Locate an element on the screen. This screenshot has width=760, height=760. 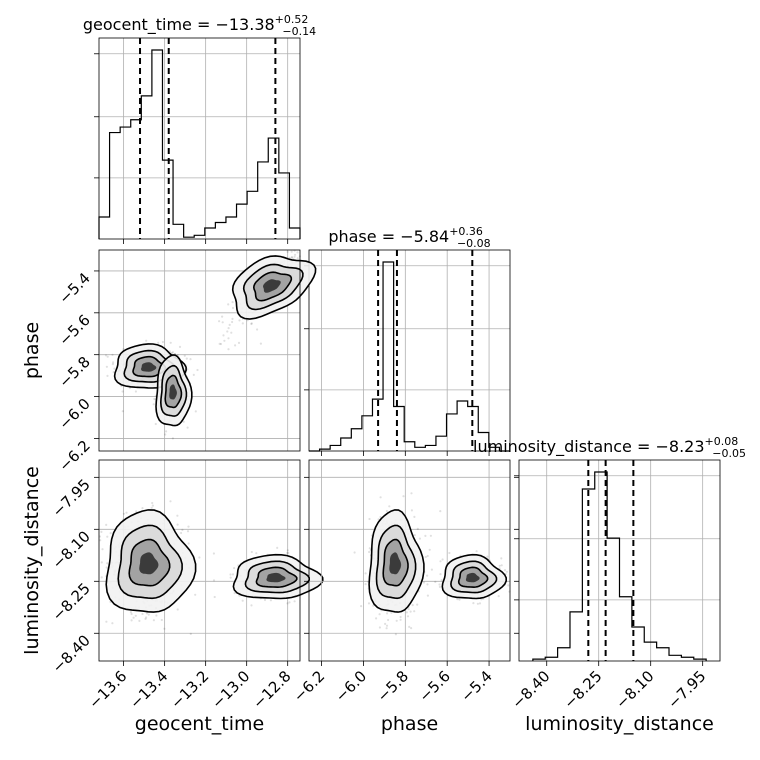
xaxis-label-phase: phase is located at coordinates (409, 724).